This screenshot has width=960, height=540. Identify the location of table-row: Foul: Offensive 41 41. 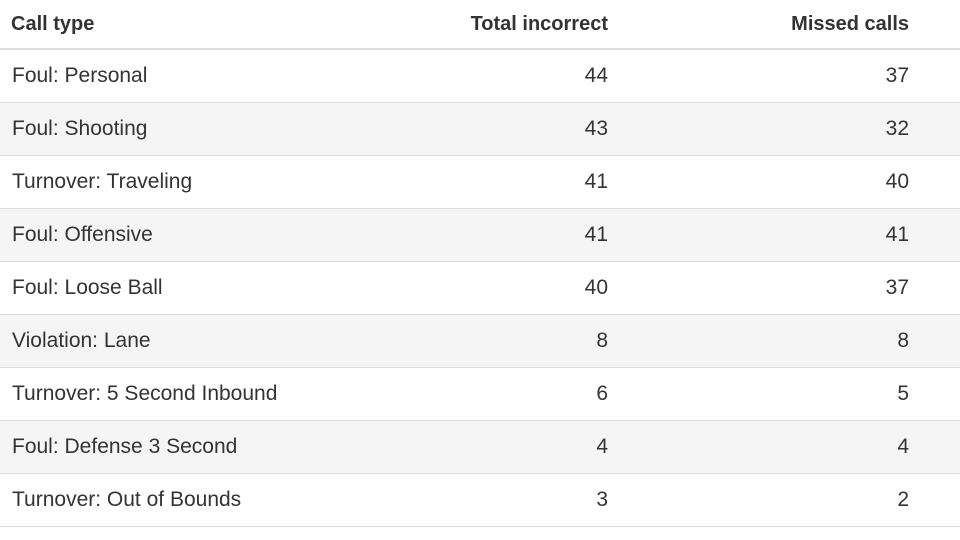
(480, 235).